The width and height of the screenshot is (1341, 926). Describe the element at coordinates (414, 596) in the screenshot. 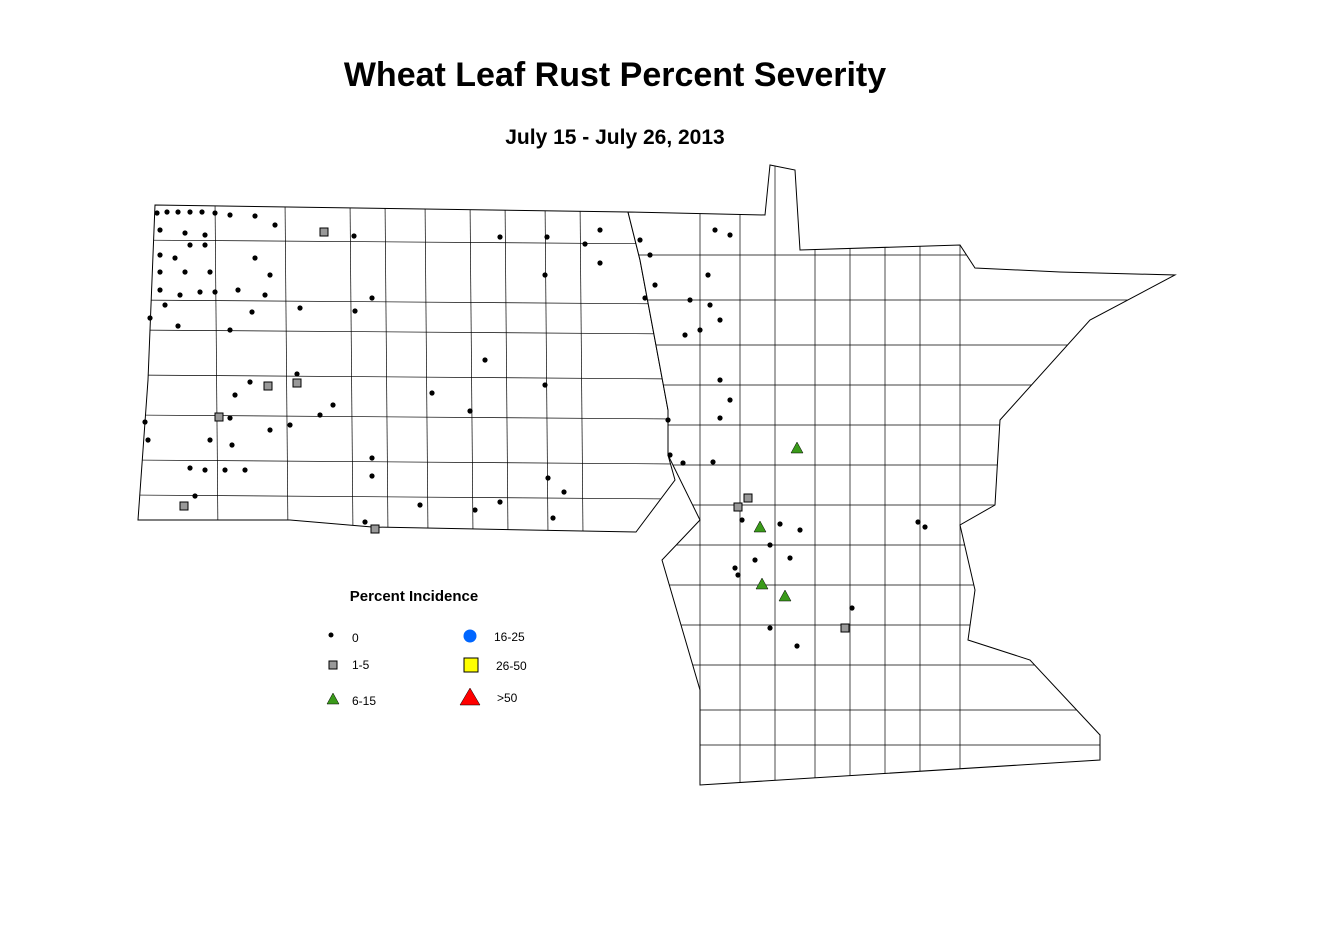

I see `legend-title: Percent Incidence` at that location.